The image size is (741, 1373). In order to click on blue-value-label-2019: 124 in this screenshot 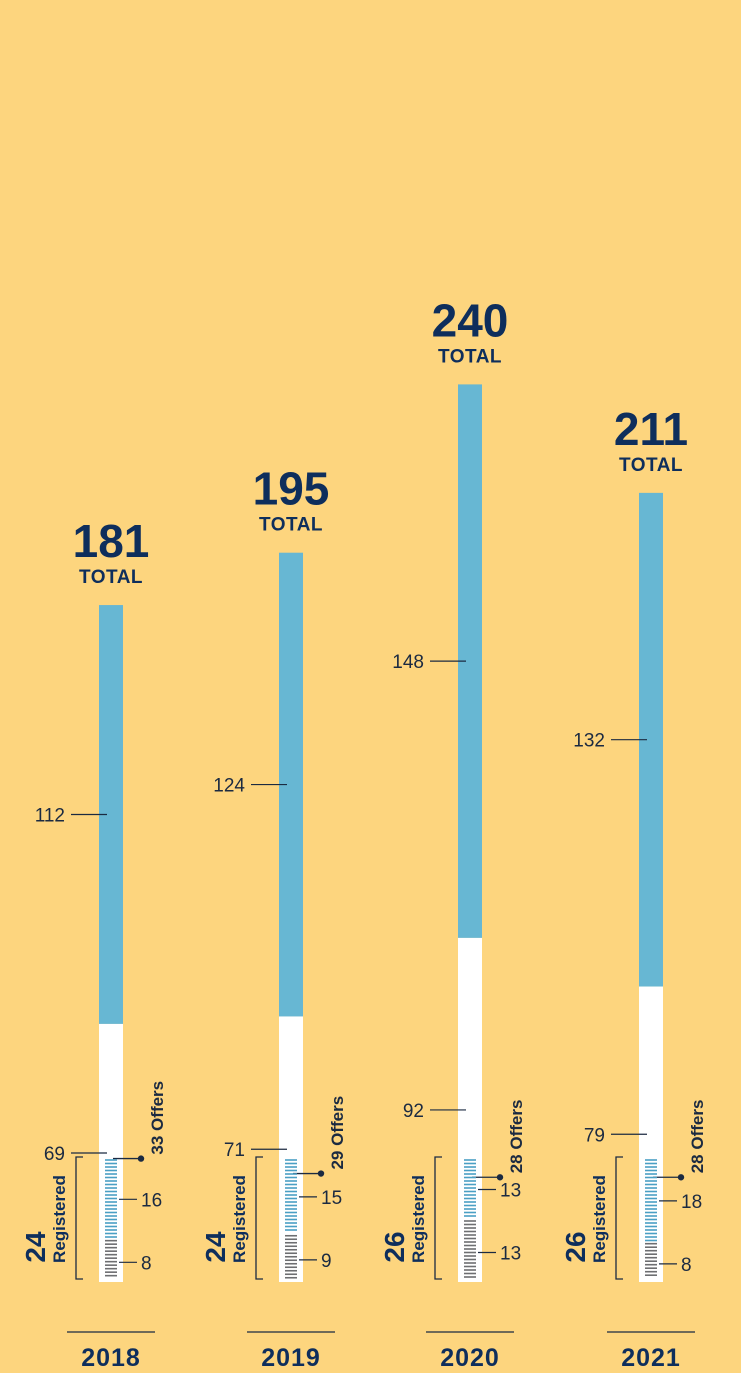, I will do `click(229, 786)`.